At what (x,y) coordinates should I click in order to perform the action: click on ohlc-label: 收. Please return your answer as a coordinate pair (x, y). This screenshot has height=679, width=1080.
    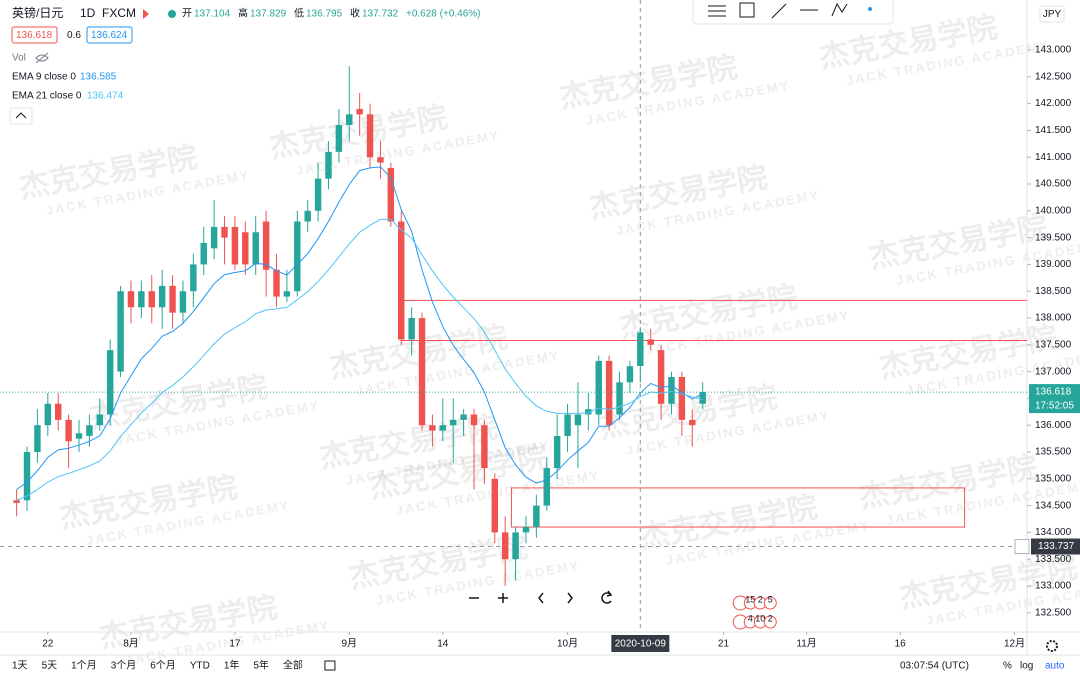
    Looking at the image, I should click on (355, 13).